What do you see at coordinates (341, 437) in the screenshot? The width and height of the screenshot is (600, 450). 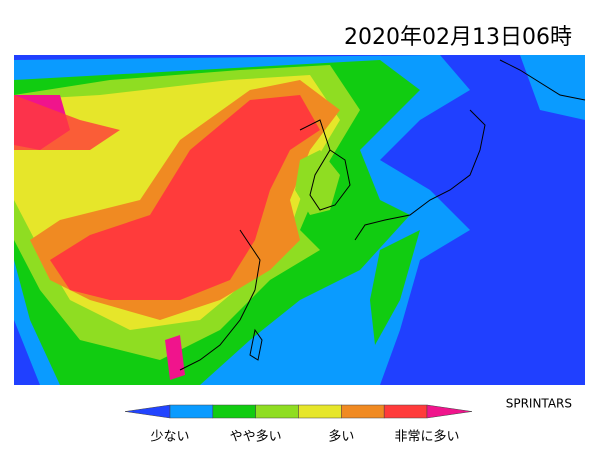 I see `legend-label: 多い` at bounding box center [341, 437].